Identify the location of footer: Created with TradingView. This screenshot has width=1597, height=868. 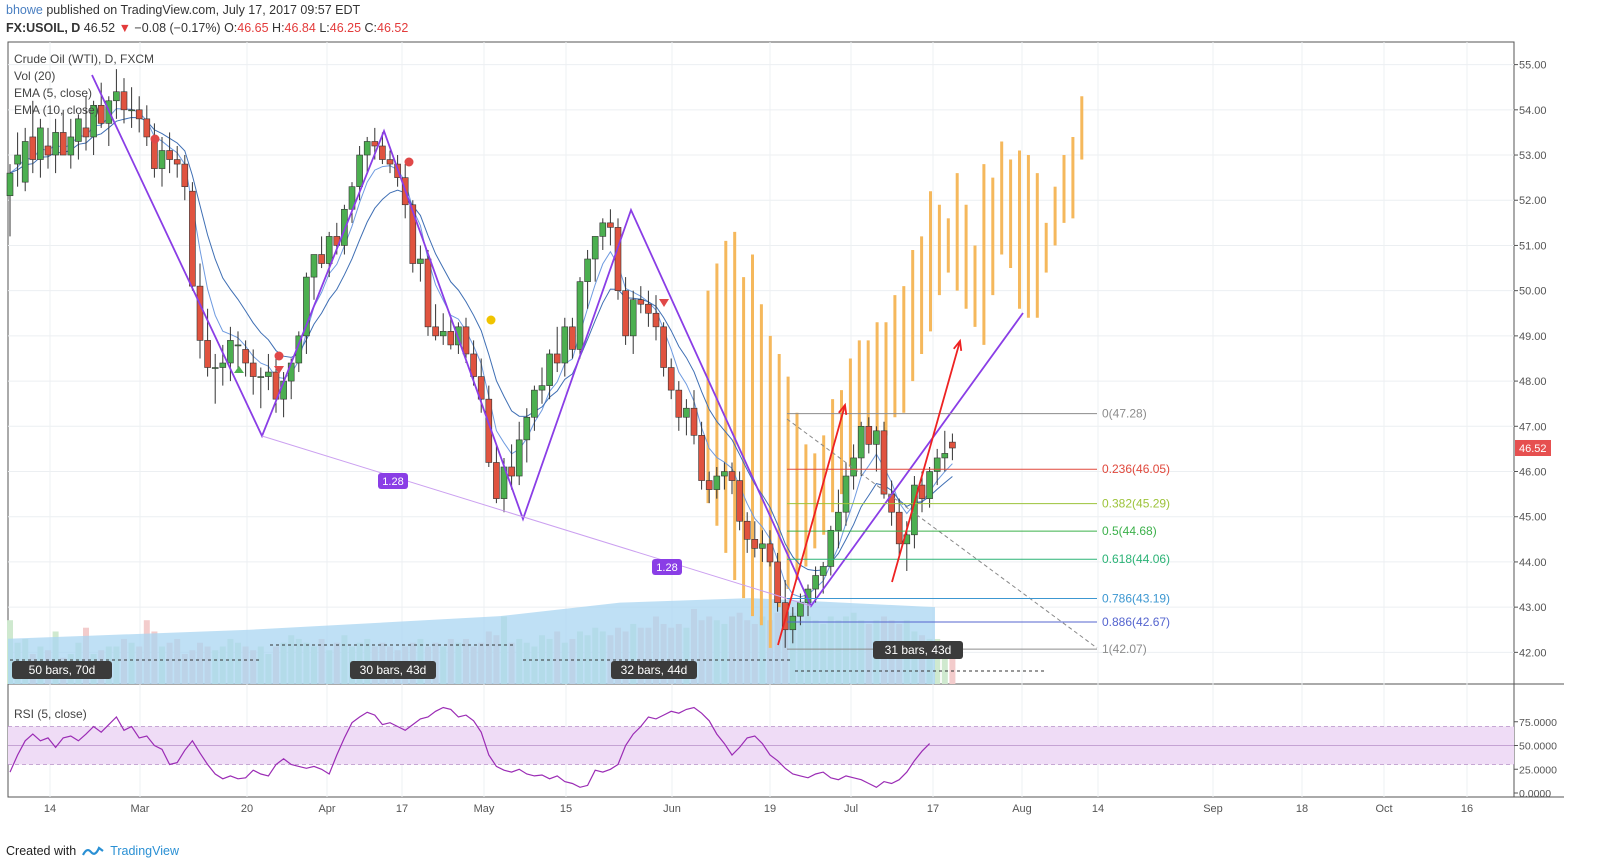
(92, 851).